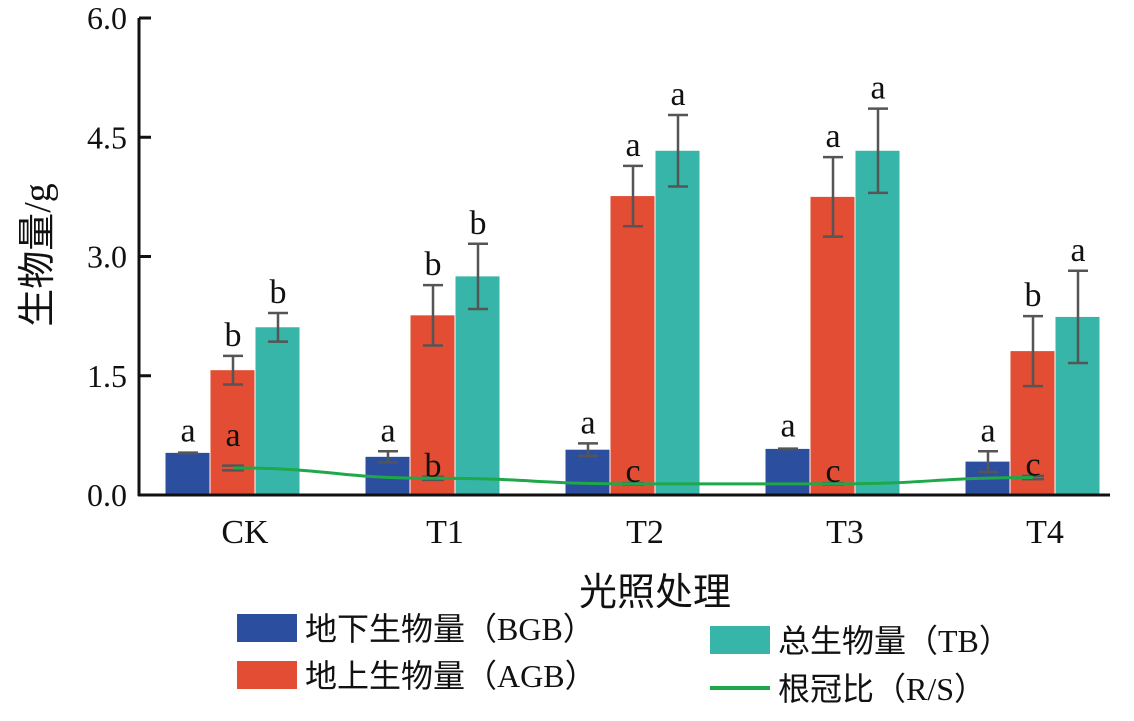 The image size is (1134, 721). What do you see at coordinates (845, 532) in the screenshot?
I see `x-tick-label: T3` at bounding box center [845, 532].